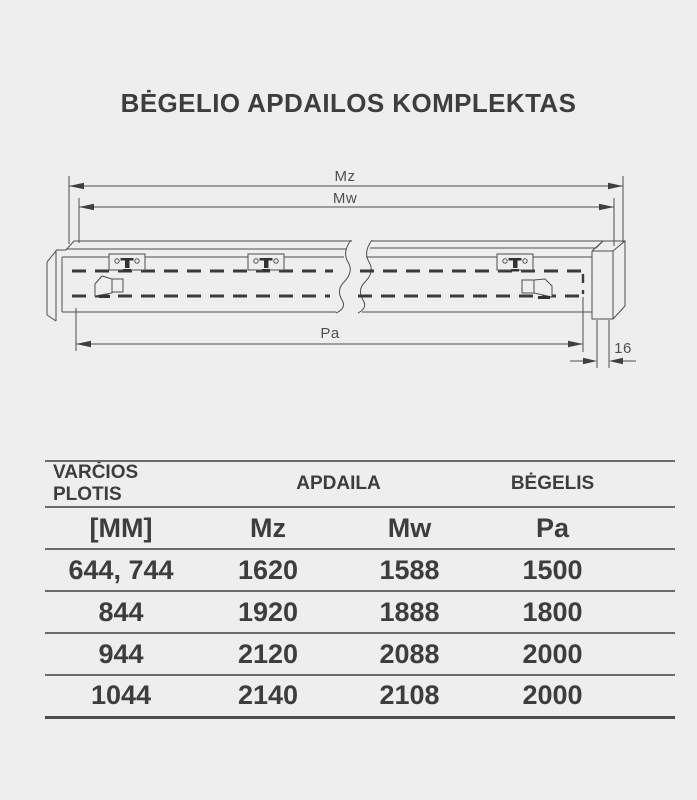  Describe the element at coordinates (121, 527) in the screenshot. I see `column-mm: [MM]` at that location.